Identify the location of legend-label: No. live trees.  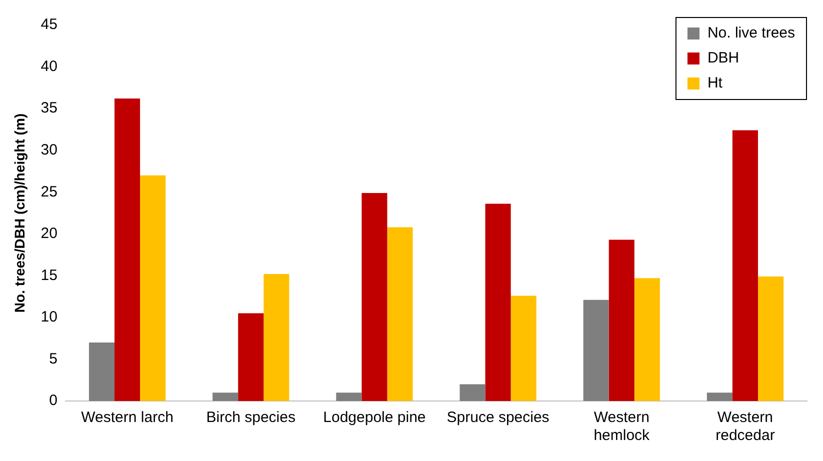
(751, 33).